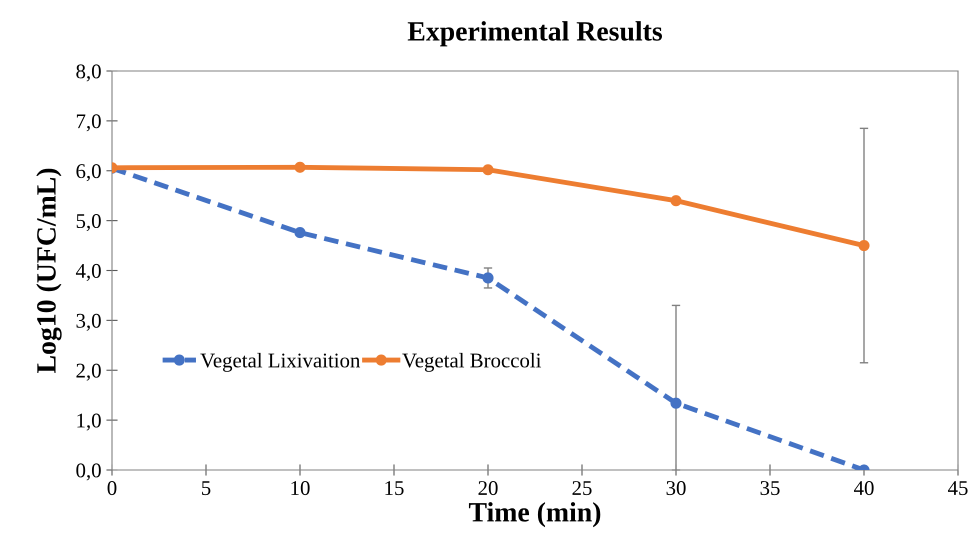 Image resolution: width=970 pixels, height=552 pixels. What do you see at coordinates (676, 488) in the screenshot?
I see `x-tick-label: 30` at bounding box center [676, 488].